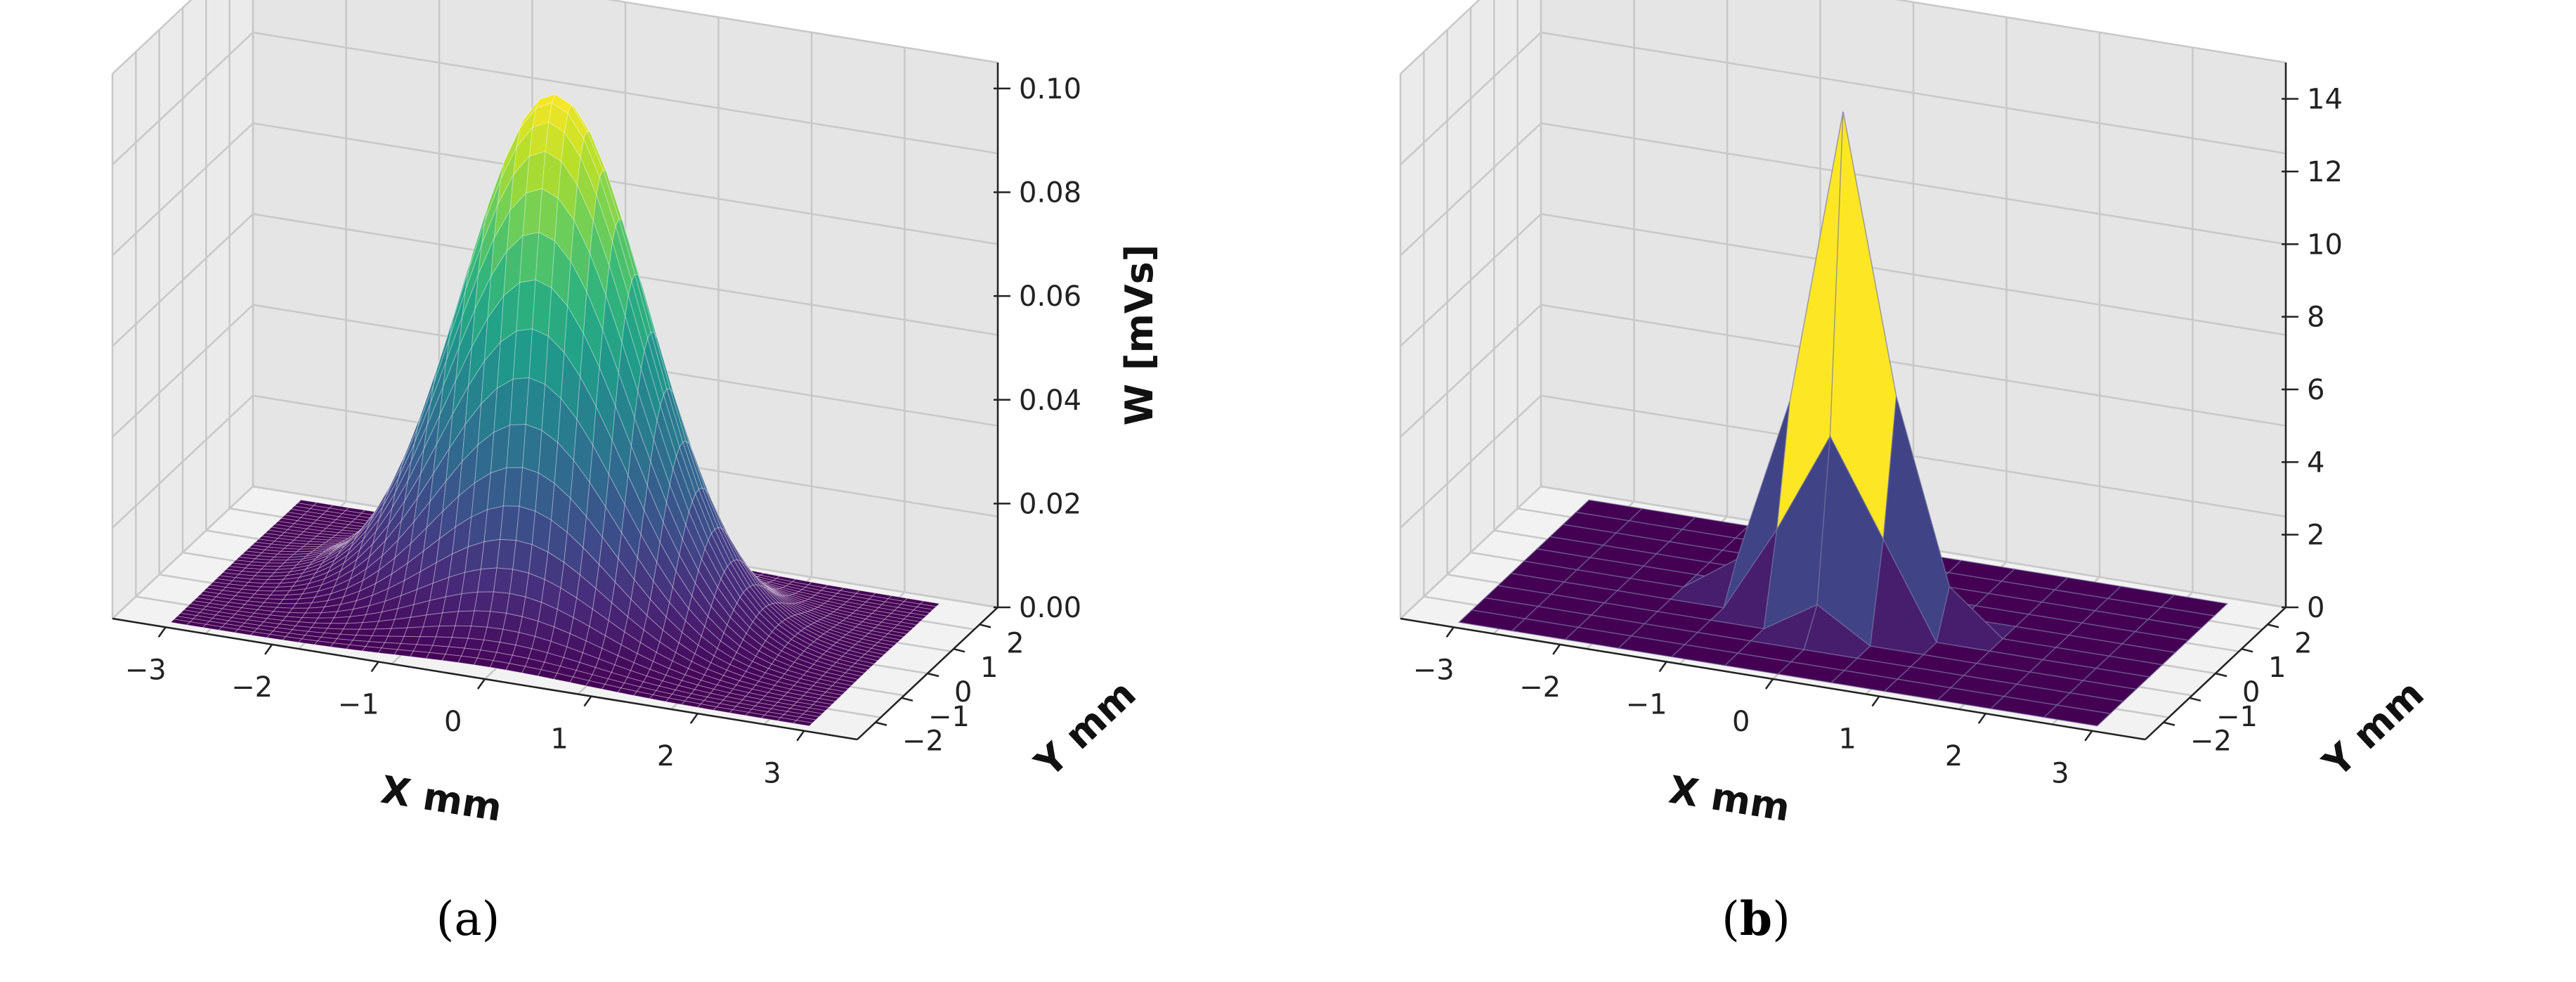  I want to click on caption-letter: b, so click(1756, 919).